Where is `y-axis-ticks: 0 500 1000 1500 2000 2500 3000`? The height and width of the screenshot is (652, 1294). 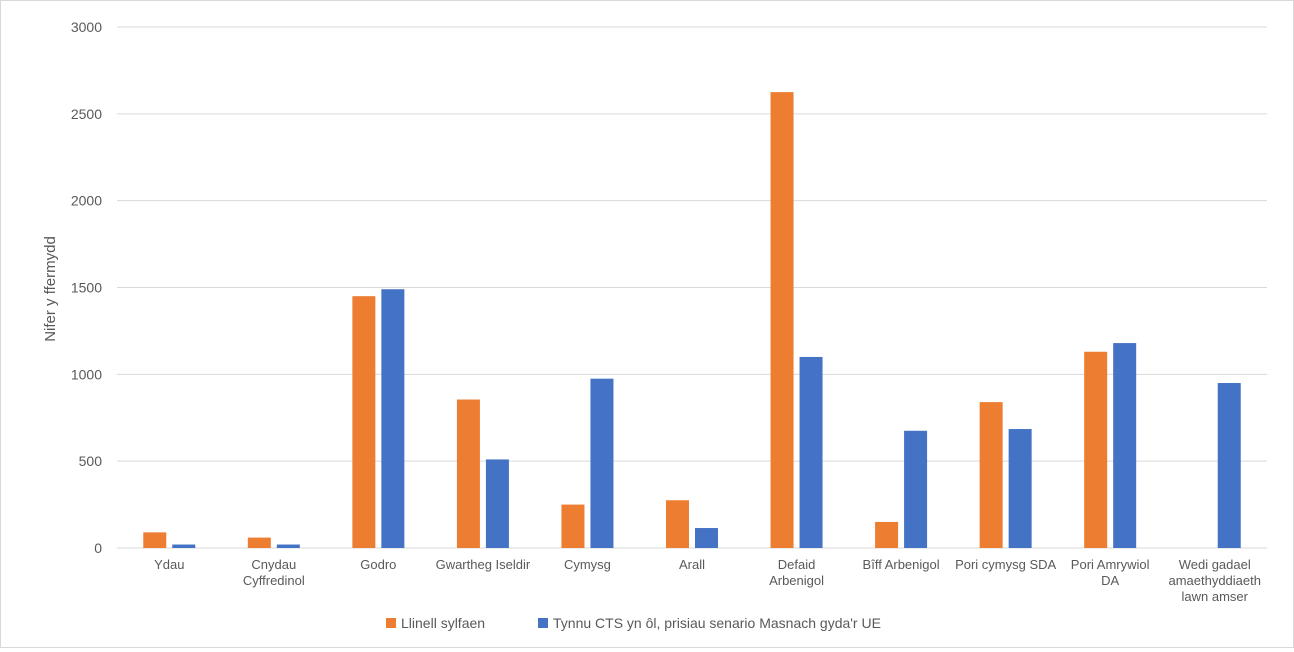
y-axis-ticks: 0 500 1000 1500 2000 2500 3000 is located at coordinates (86, 287).